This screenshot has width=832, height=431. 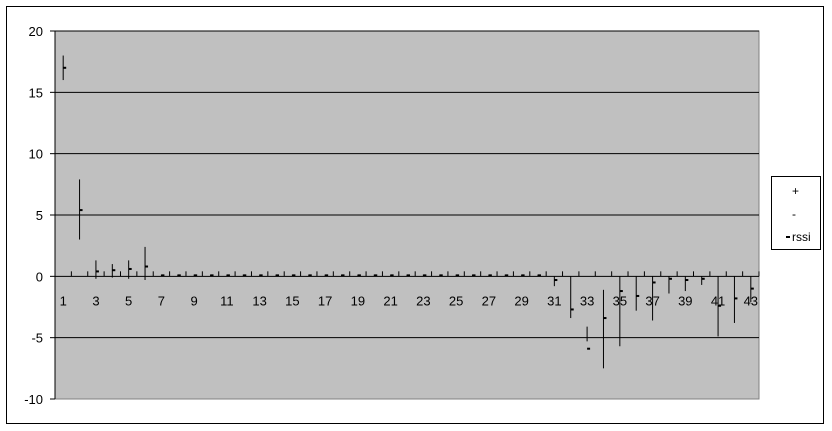 I want to click on x-tick-label: 21, so click(x=390, y=300).